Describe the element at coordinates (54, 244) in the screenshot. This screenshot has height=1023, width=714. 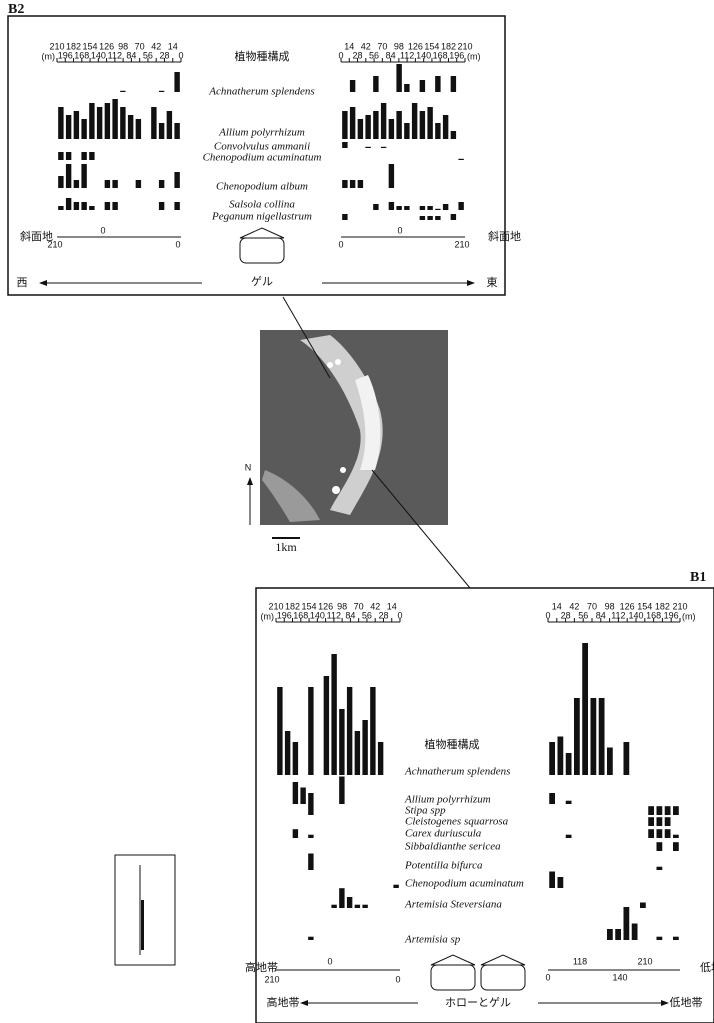
I see `profile-tick: 210` at that location.